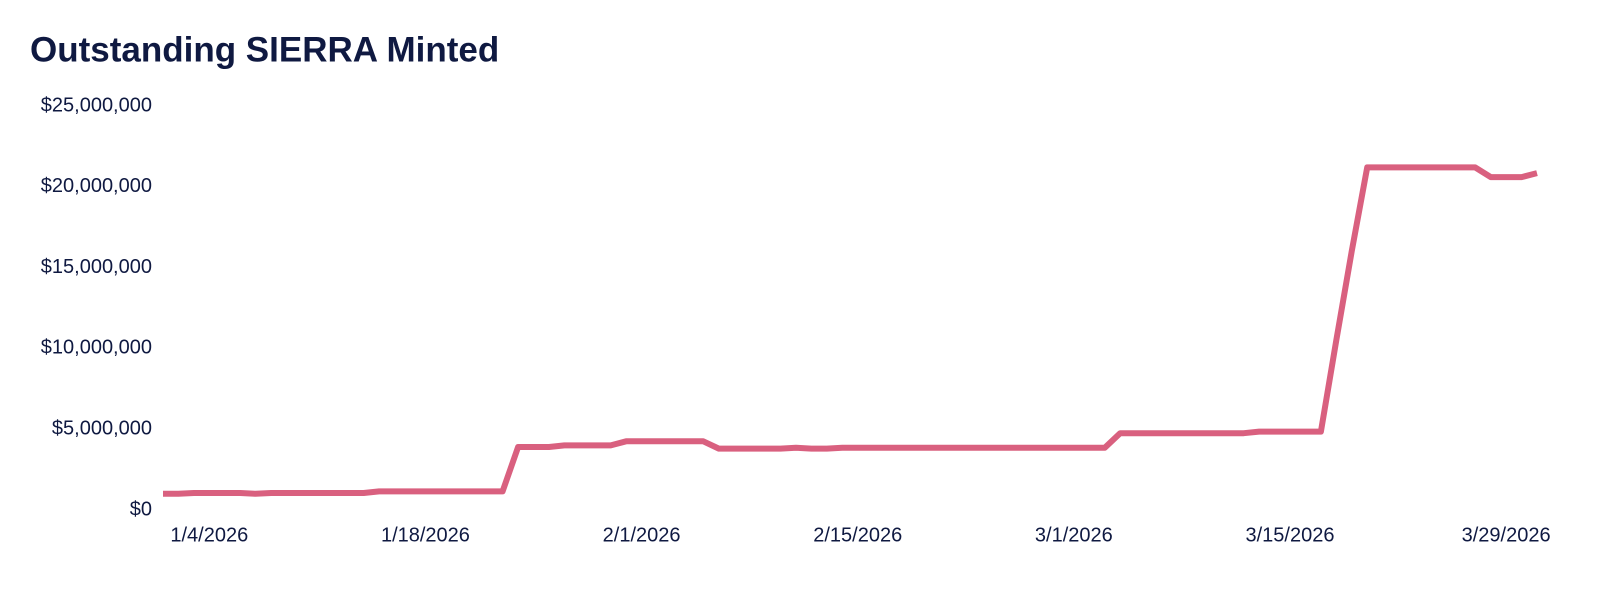 The height and width of the screenshot is (589, 1600). What do you see at coordinates (857, 535) in the screenshot?
I see `x-tick-label: 2/15/2026` at bounding box center [857, 535].